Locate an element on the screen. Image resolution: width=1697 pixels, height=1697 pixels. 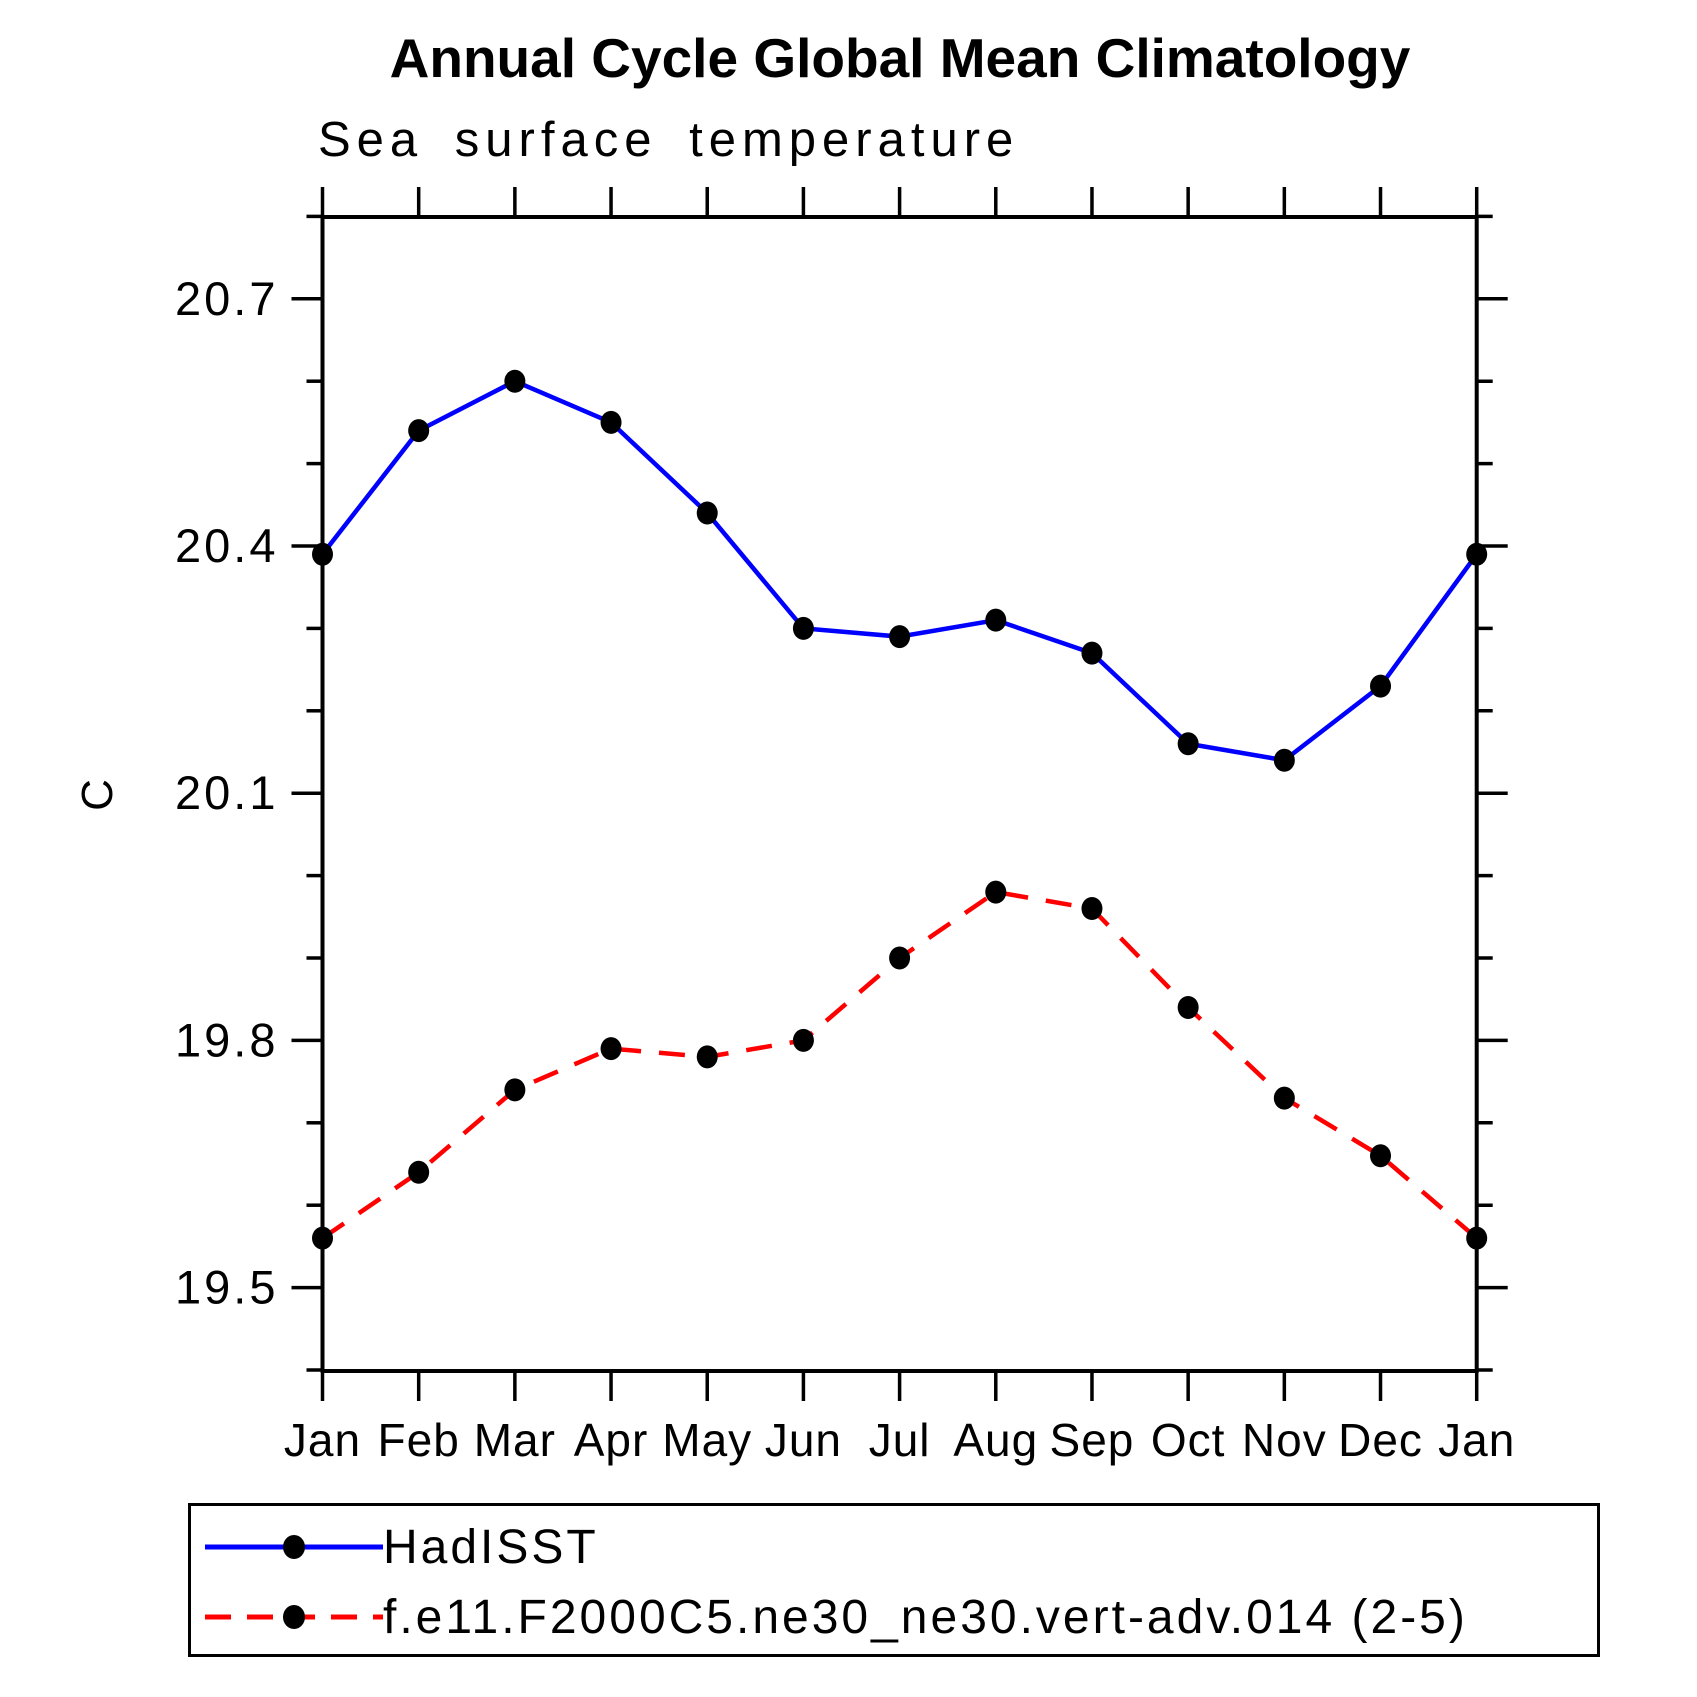
legend-label-hadisst: HadISST is located at coordinates (491, 1547).